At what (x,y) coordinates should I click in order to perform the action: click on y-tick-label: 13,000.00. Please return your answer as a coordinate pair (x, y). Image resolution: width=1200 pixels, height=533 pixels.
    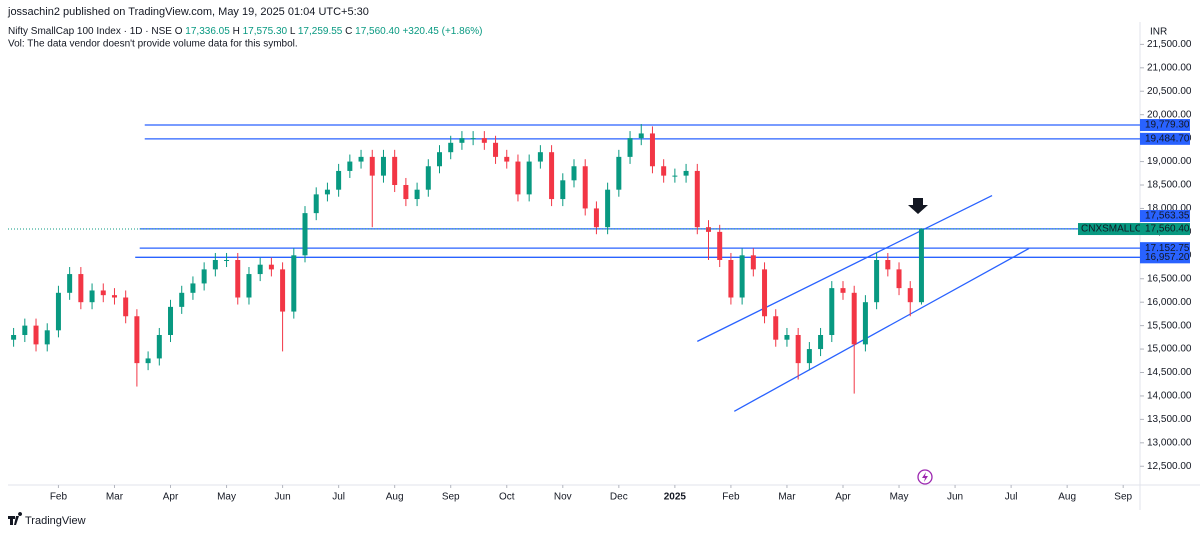
    Looking at the image, I should click on (1169, 442).